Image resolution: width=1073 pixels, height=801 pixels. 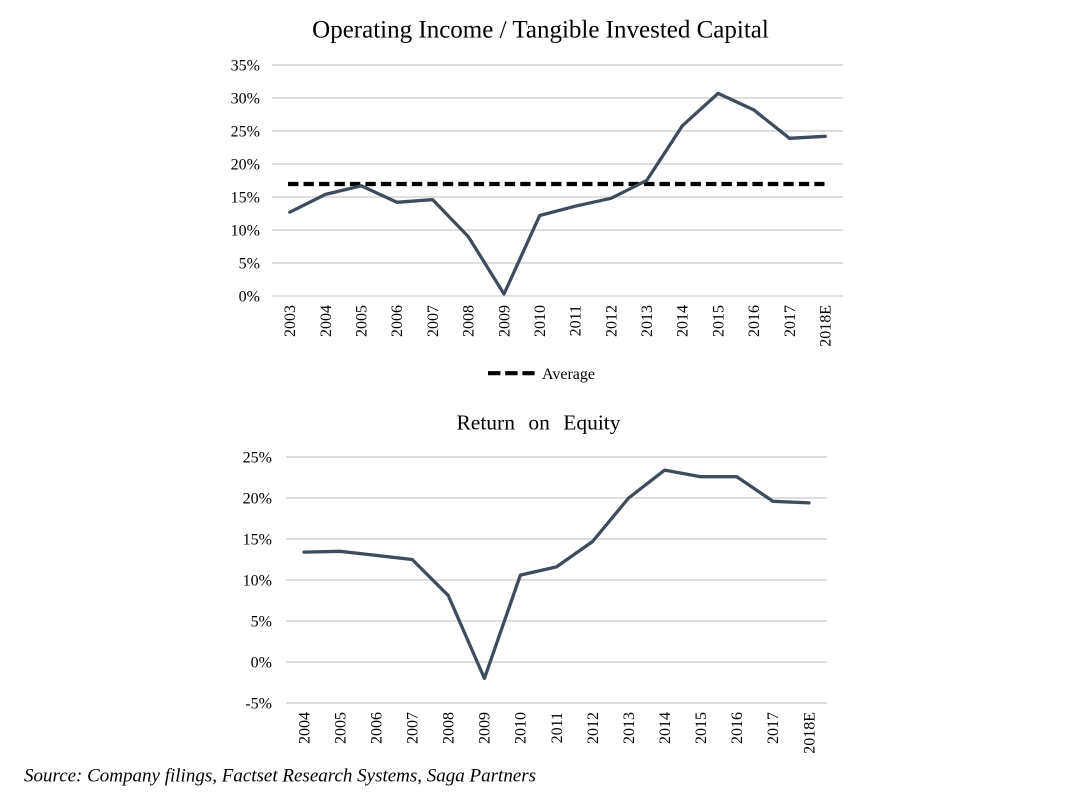 I want to click on svg-text: 35%, so click(x=245, y=65).